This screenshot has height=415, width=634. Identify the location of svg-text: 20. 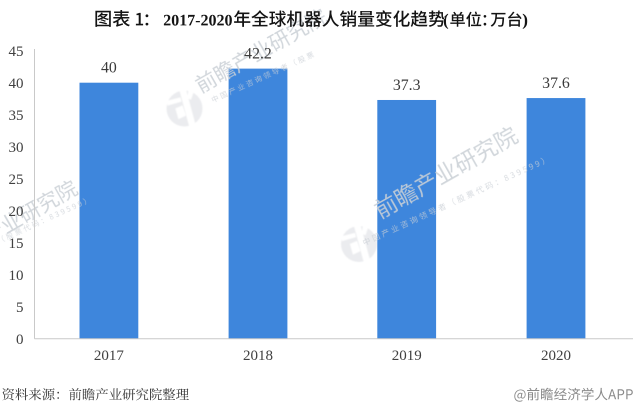
(16, 212).